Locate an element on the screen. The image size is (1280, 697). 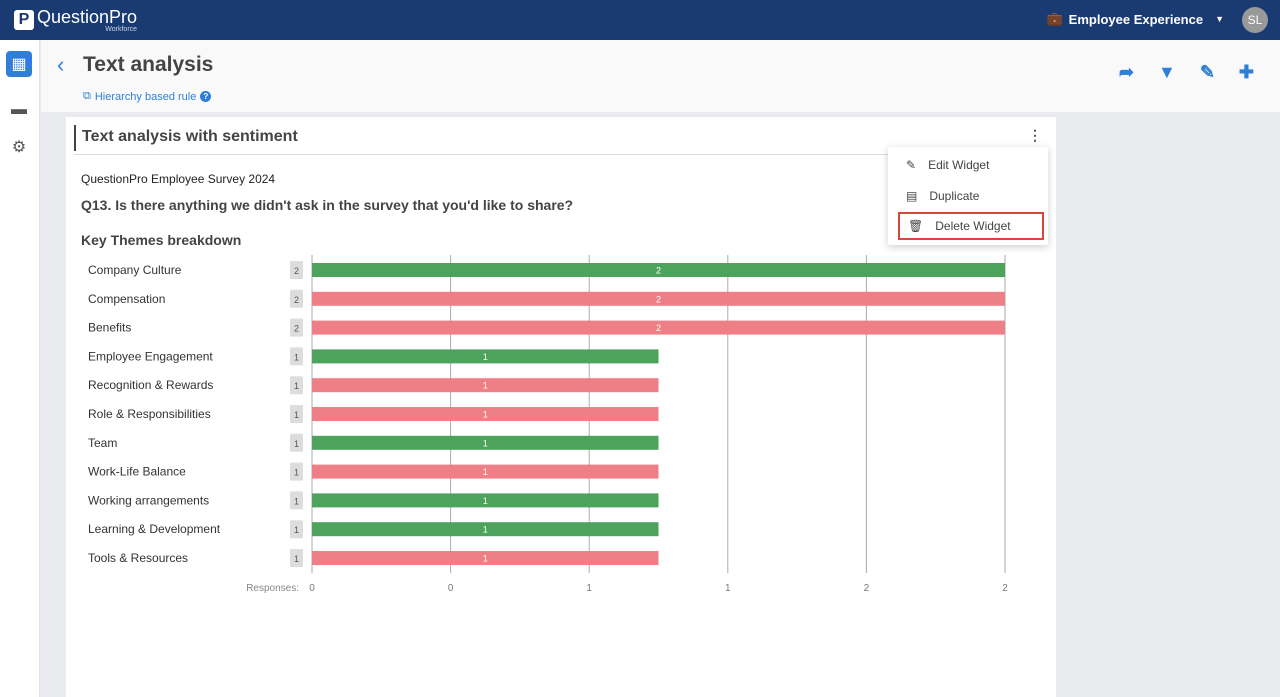
plus-icon: ✚ is located at coordinates (1246, 72).